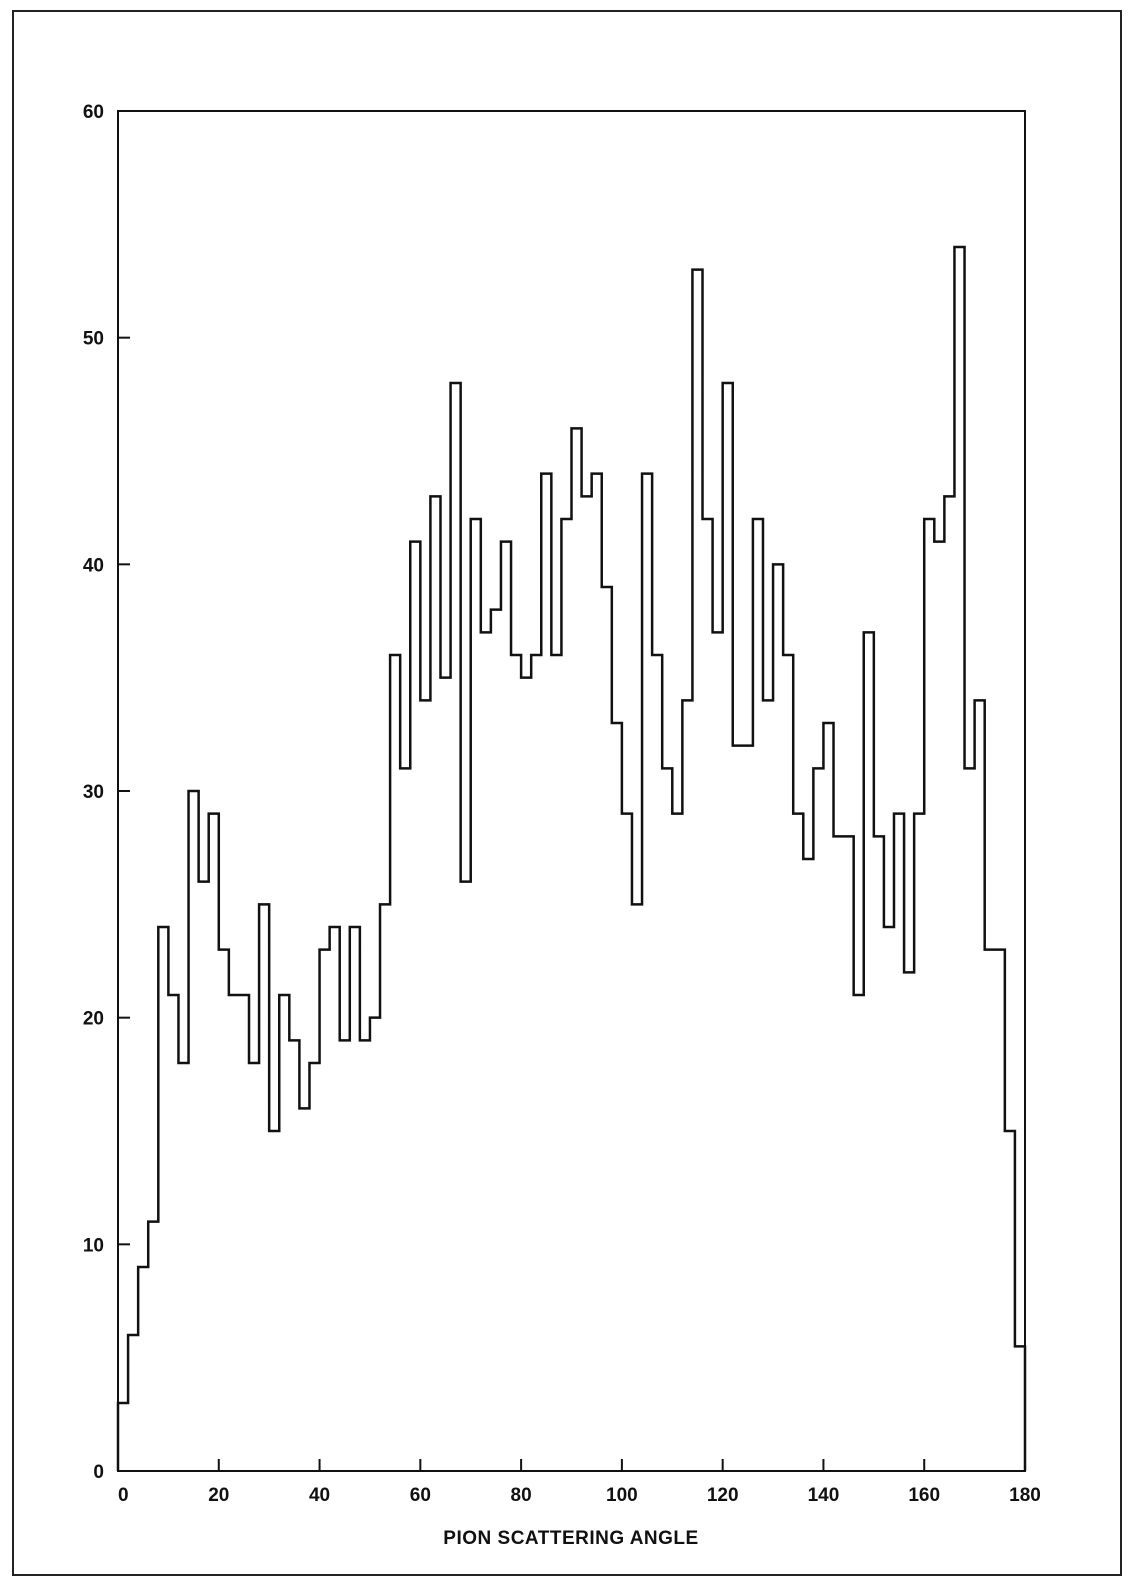 This screenshot has height=1583, width=1134. Describe the element at coordinates (924, 1495) in the screenshot. I see `x-tick-label: 160` at that location.